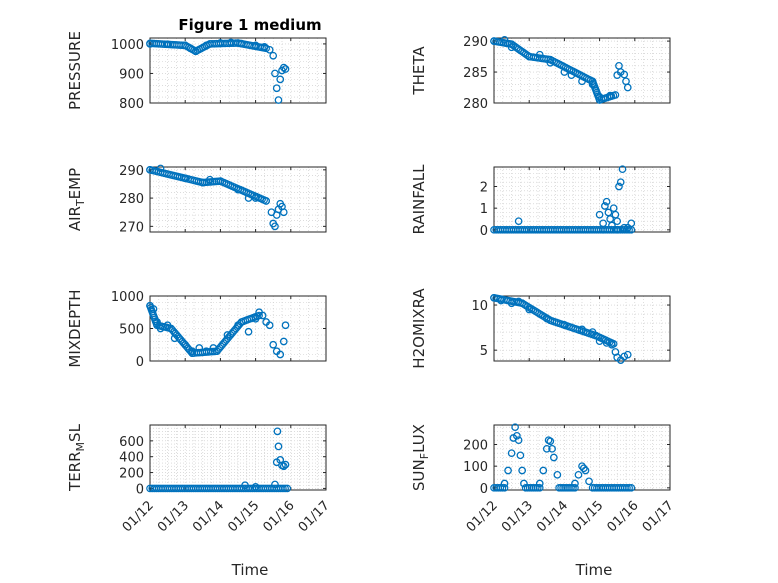  Describe the element at coordinates (517, 516) in the screenshot. I see `x-tick-label: 01/13` at that location.